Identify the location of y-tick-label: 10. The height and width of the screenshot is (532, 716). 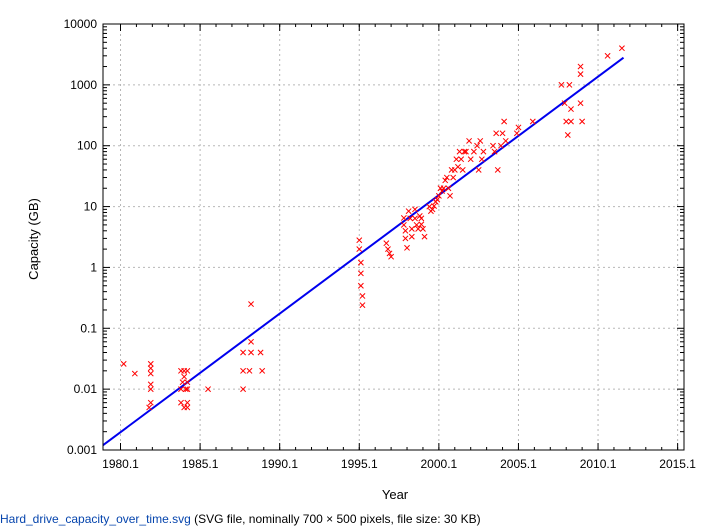
(91, 207).